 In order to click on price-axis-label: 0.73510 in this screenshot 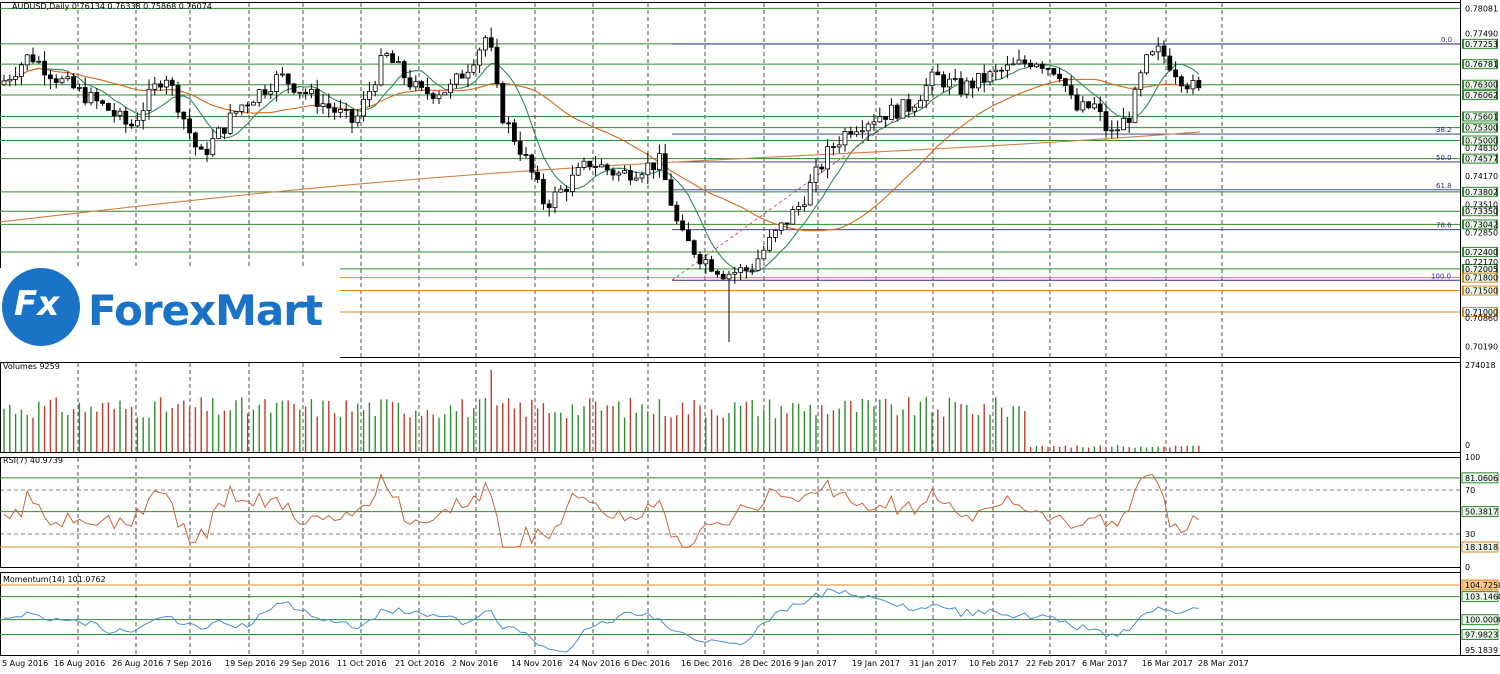, I will do `click(1481, 204)`.